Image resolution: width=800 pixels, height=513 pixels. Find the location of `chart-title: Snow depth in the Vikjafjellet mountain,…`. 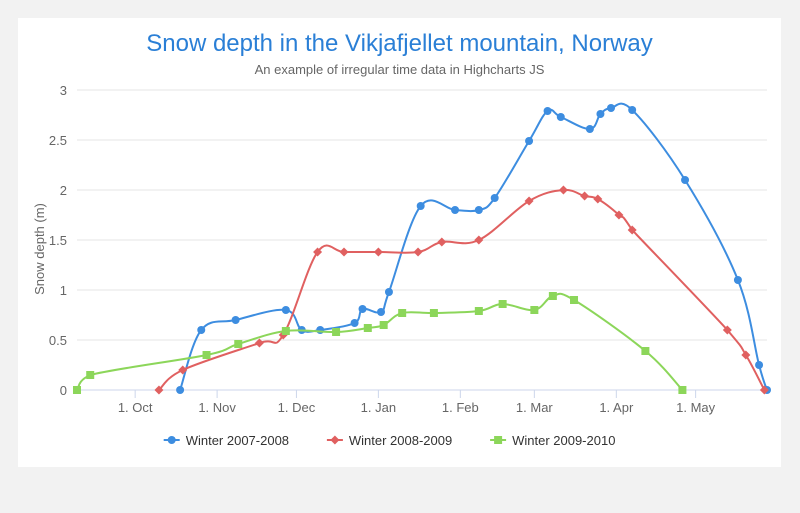

chart-title: Snow depth in the Vikjafjellet mountain,… is located at coordinates (399, 43).